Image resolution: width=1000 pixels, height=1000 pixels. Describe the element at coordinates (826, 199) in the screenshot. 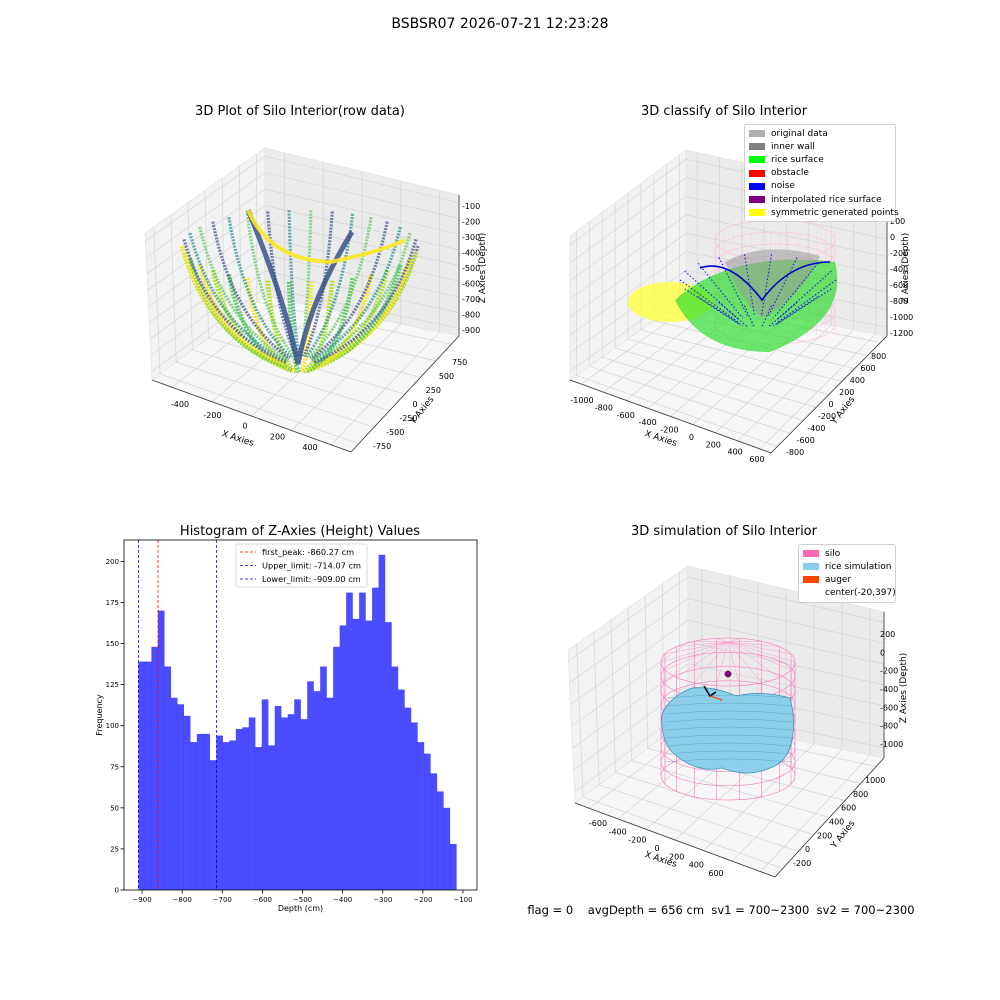

I see `legend-label: interpolated rice surface` at that location.